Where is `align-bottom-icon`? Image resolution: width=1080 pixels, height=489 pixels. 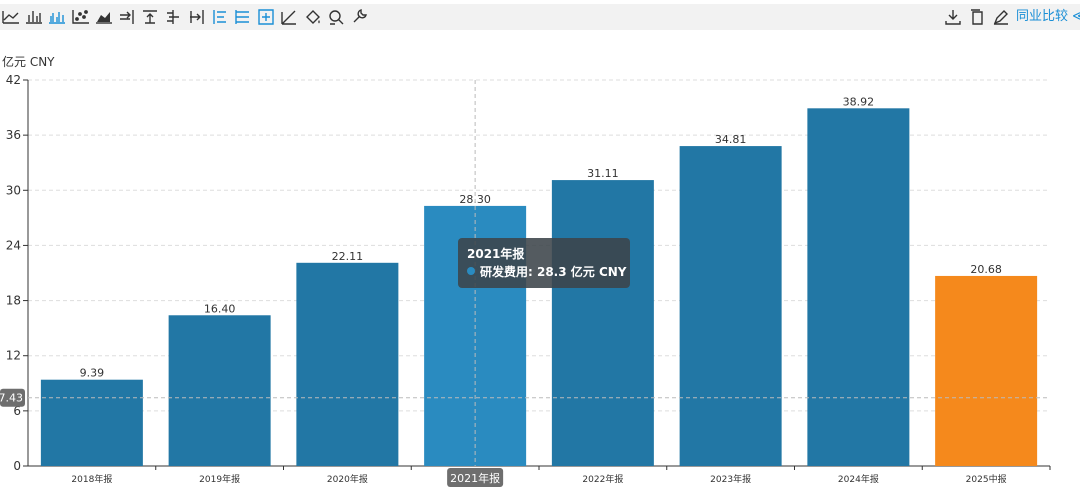
align-bottom-icon is located at coordinates (197, 17).